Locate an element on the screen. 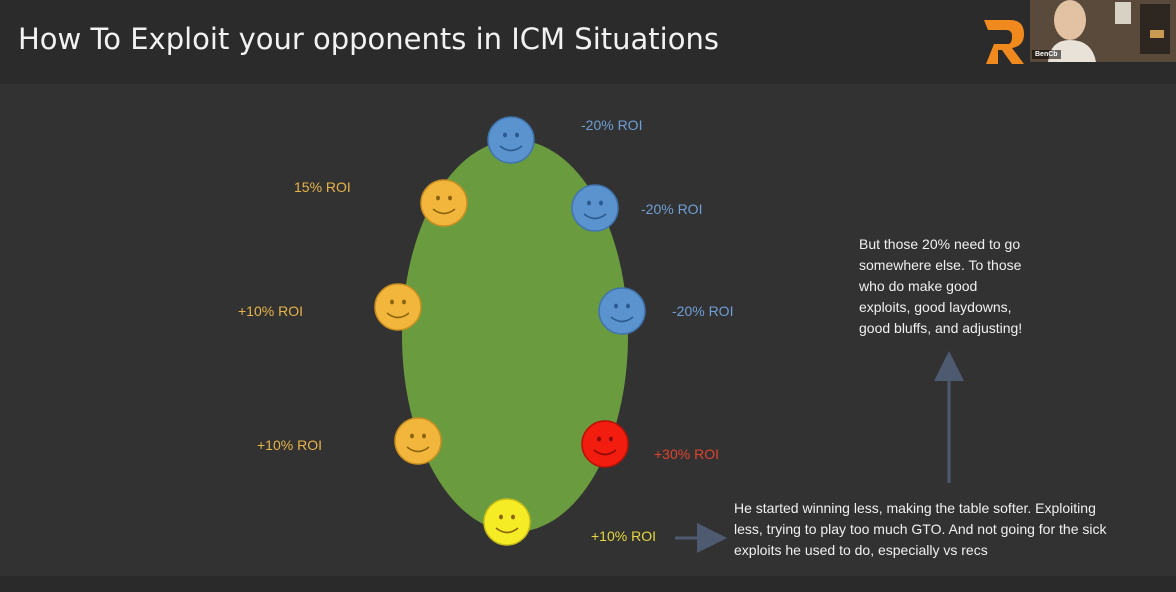 The image size is (1176, 592). poker-table is located at coordinates (515, 336).